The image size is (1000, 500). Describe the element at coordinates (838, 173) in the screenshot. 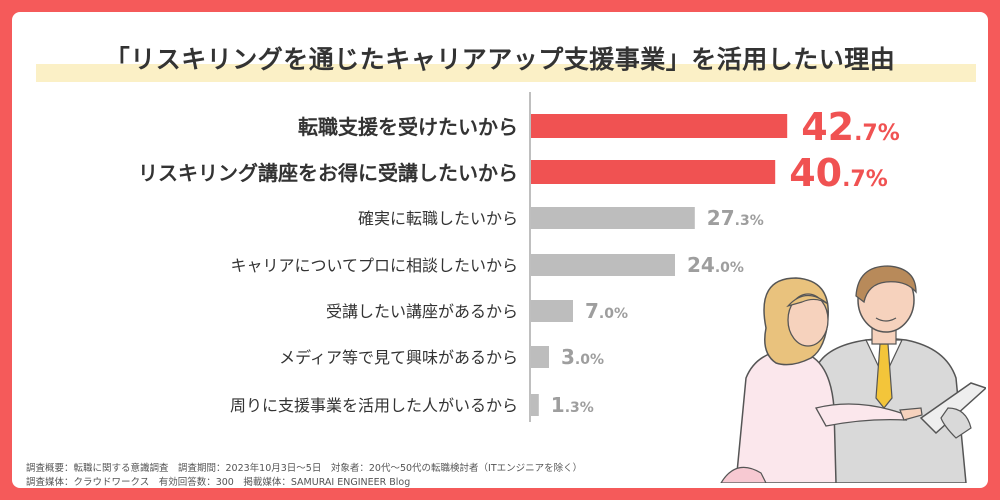

I see `value-label: 40.7%` at that location.